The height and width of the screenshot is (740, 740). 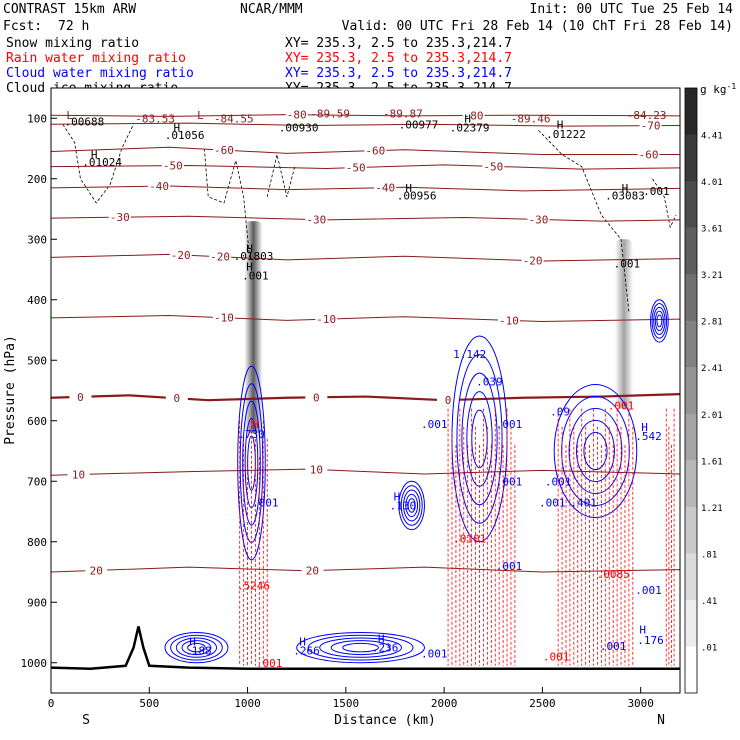 I want to click on colorbar-label-3.21: 3.21, so click(x=712, y=276).